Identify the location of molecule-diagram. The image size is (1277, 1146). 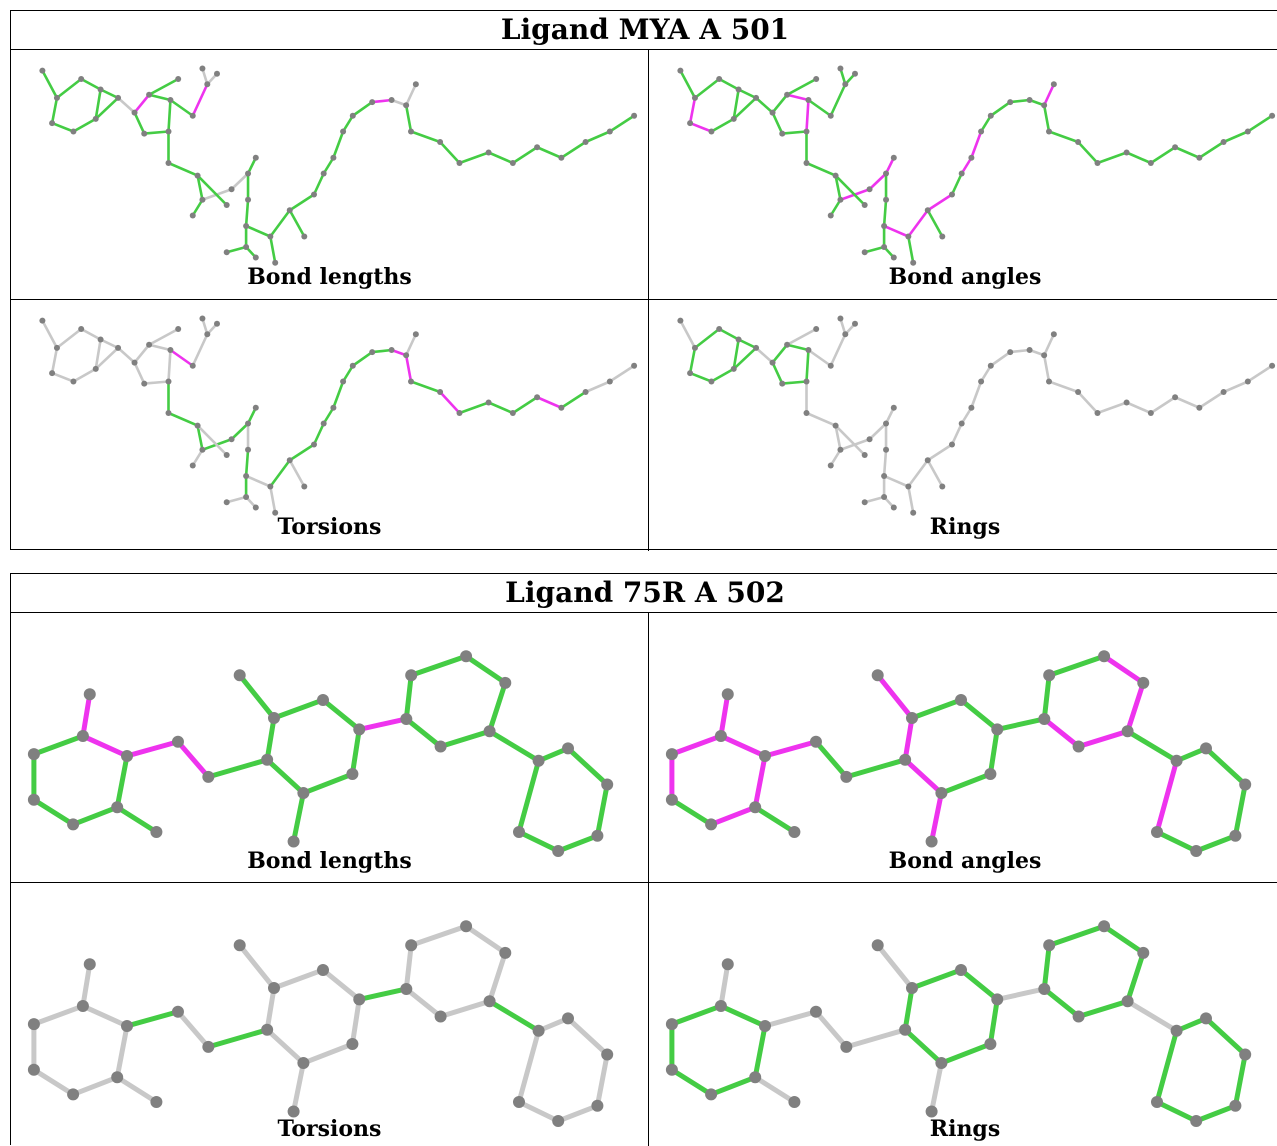
(976, 165).